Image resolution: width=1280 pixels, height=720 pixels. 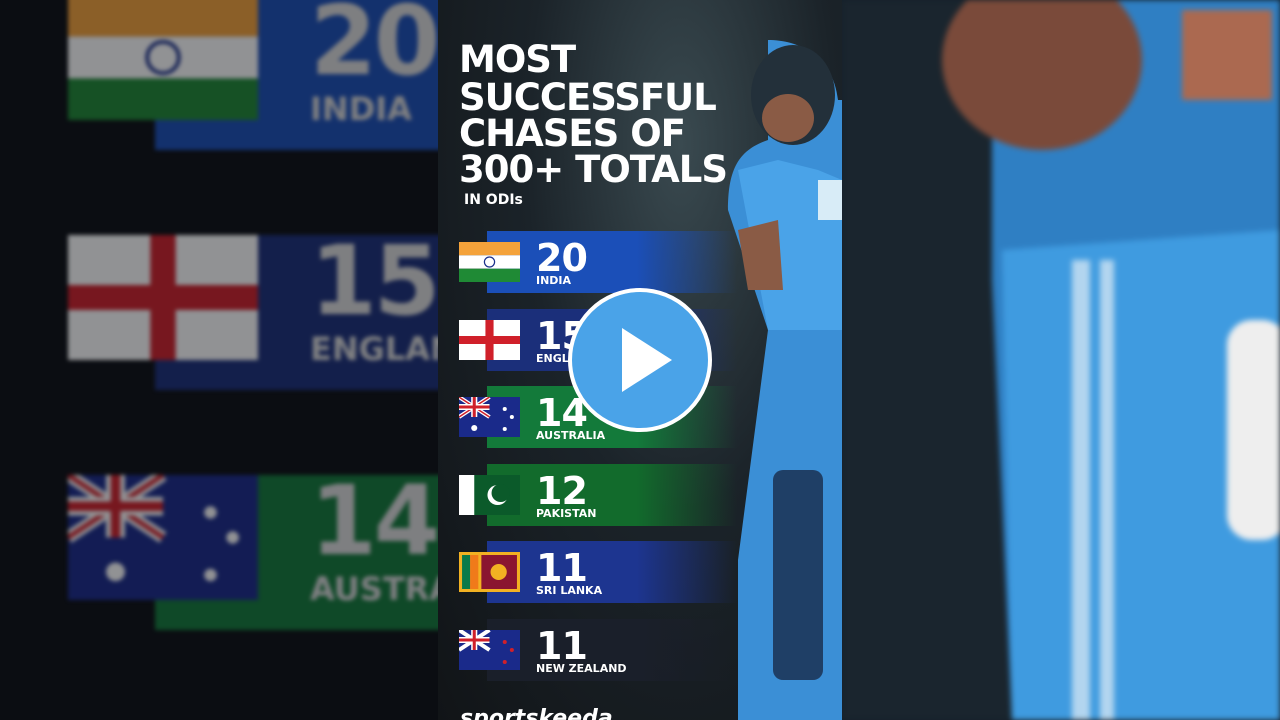 What do you see at coordinates (572, 133) in the screenshot?
I see `title-line: CHASES OF` at bounding box center [572, 133].